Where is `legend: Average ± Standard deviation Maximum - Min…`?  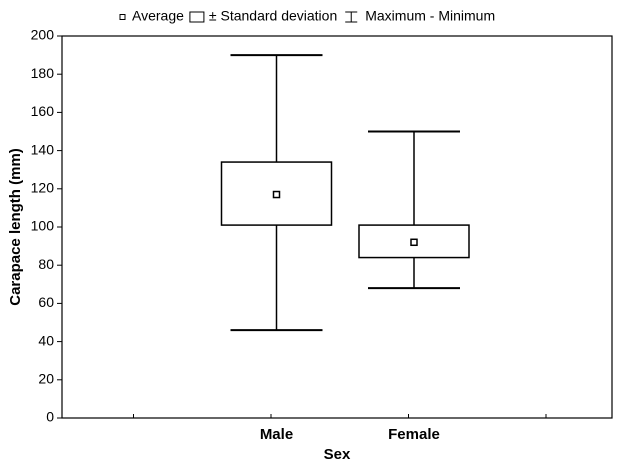
legend: Average ± Standard deviation Maximum - Min… is located at coordinates (307, 16).